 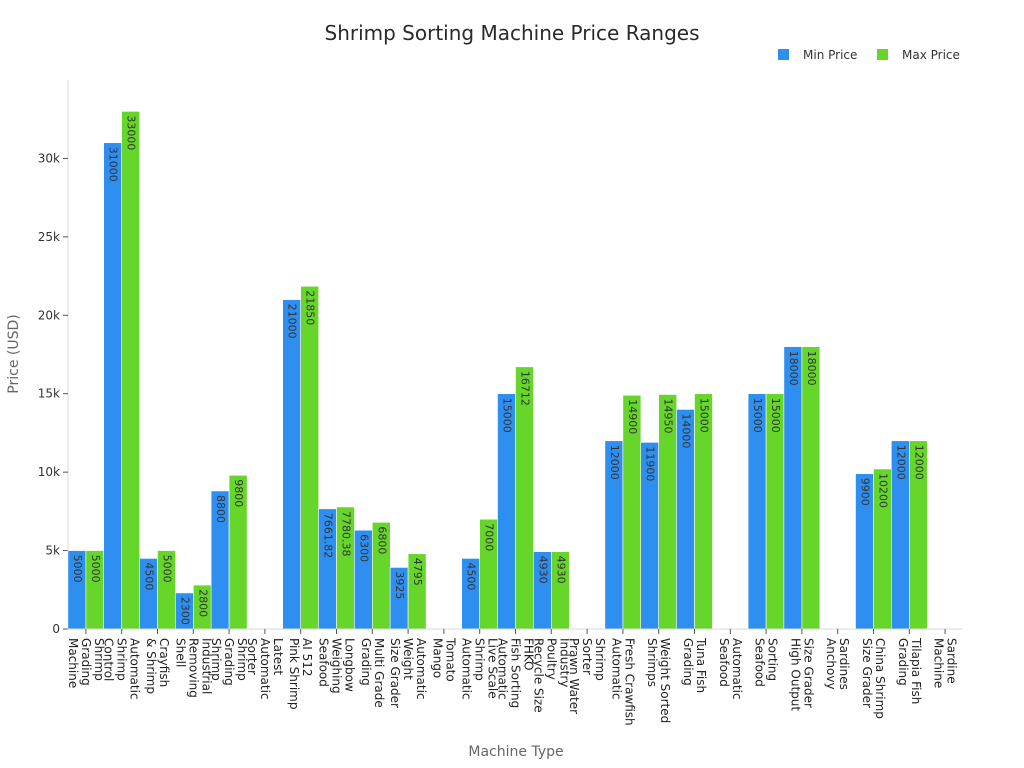 I want to click on x-tick-label: FHKOFish SortingAutomatic, so click(x=516, y=673).